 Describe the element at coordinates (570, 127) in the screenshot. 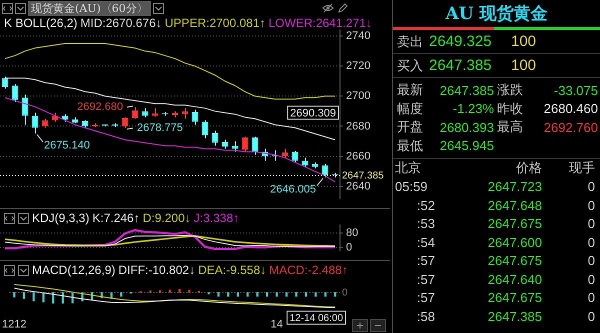

I see `text: 2692.760` at that location.